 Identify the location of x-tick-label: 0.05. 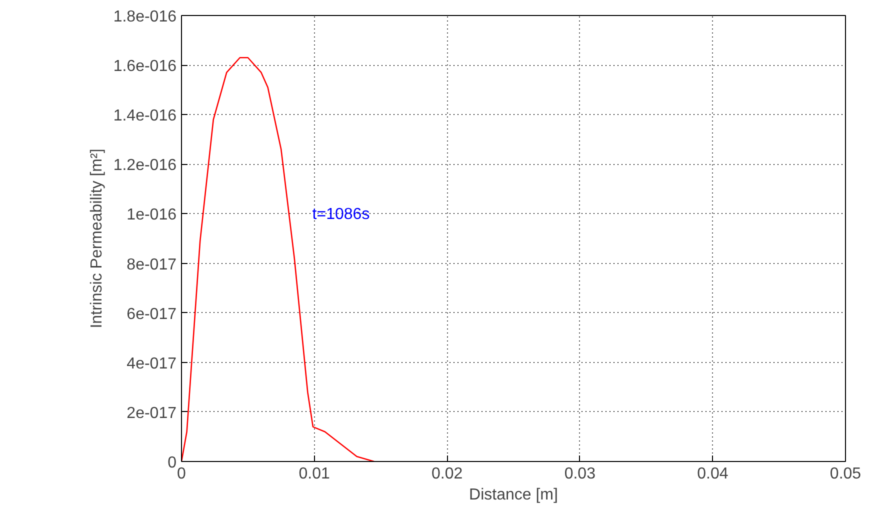
(846, 474).